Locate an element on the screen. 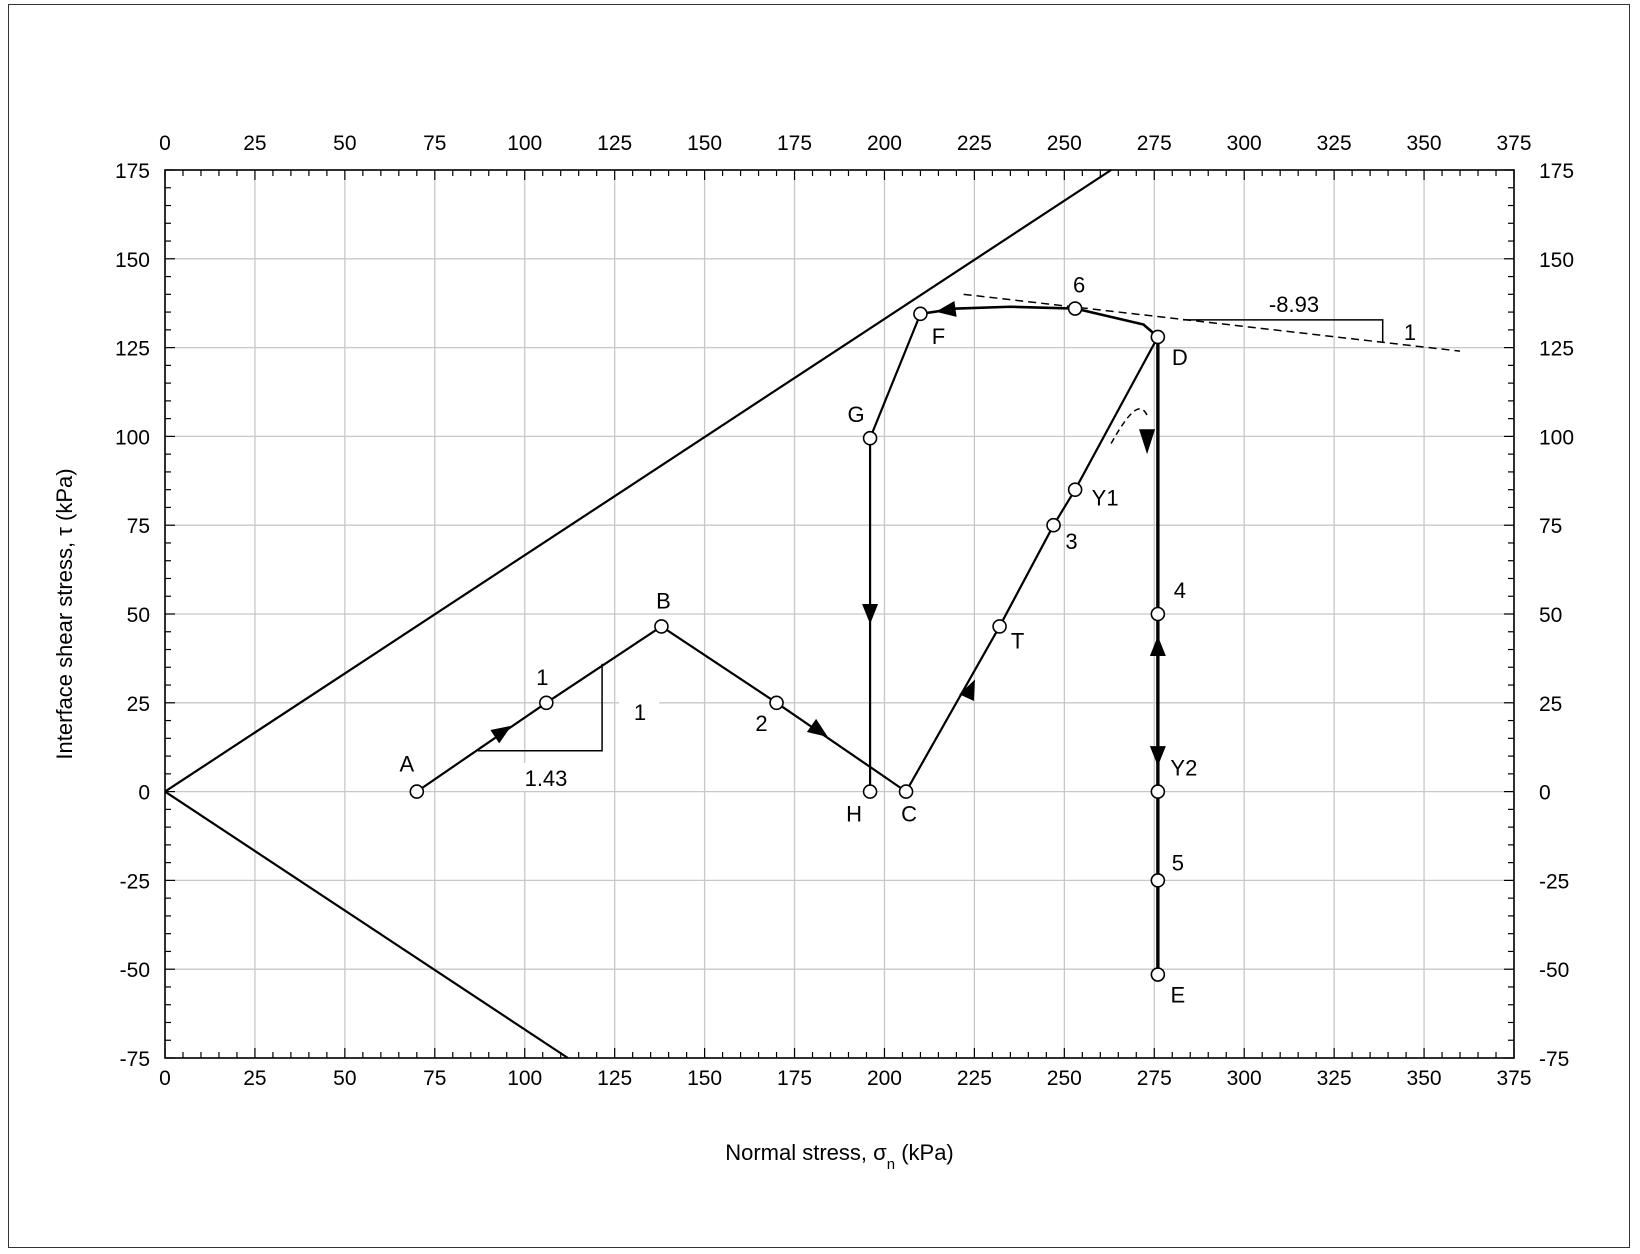  x-tick-label-top: 175 is located at coordinates (794, 143).